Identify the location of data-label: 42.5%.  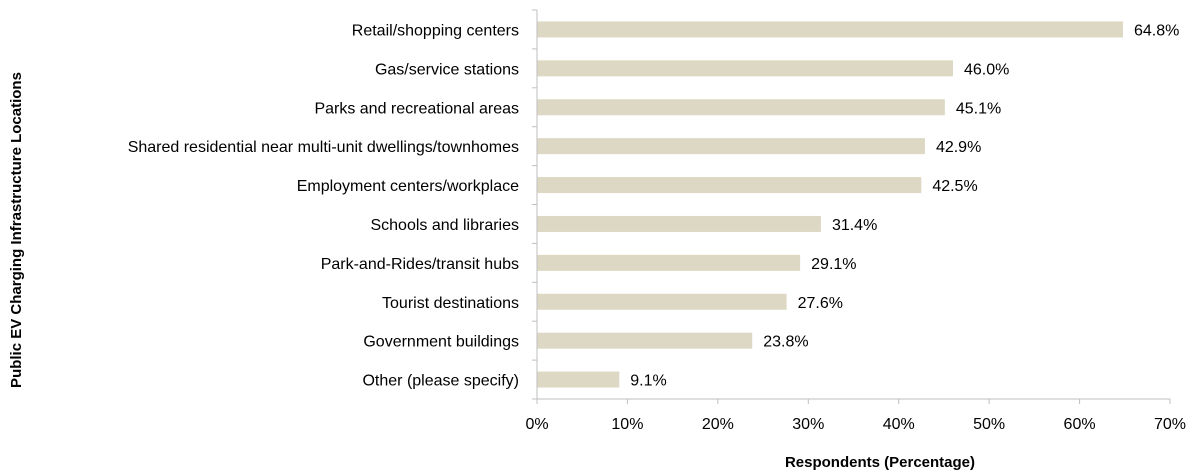
(954, 186).